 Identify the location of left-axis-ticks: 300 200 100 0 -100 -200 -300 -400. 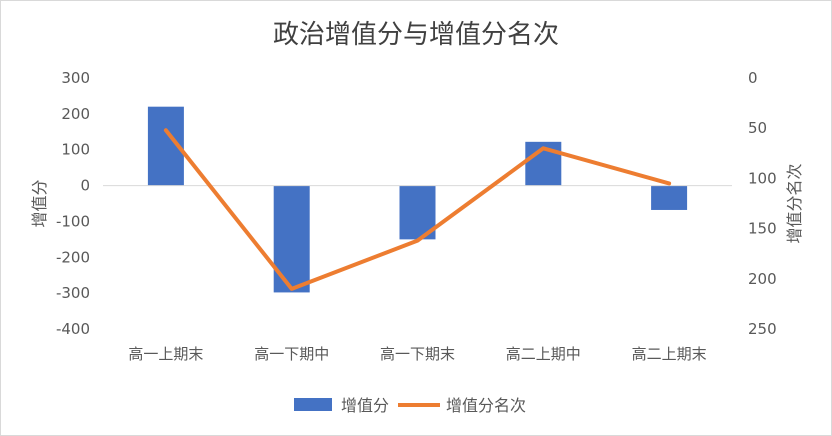
(73, 203).